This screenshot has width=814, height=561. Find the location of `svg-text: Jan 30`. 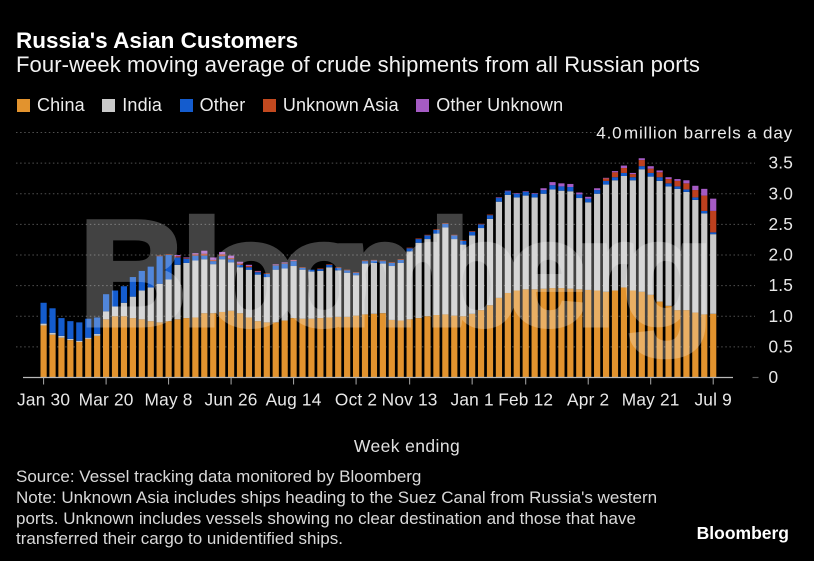

svg-text: Jan 30 is located at coordinates (43, 400).